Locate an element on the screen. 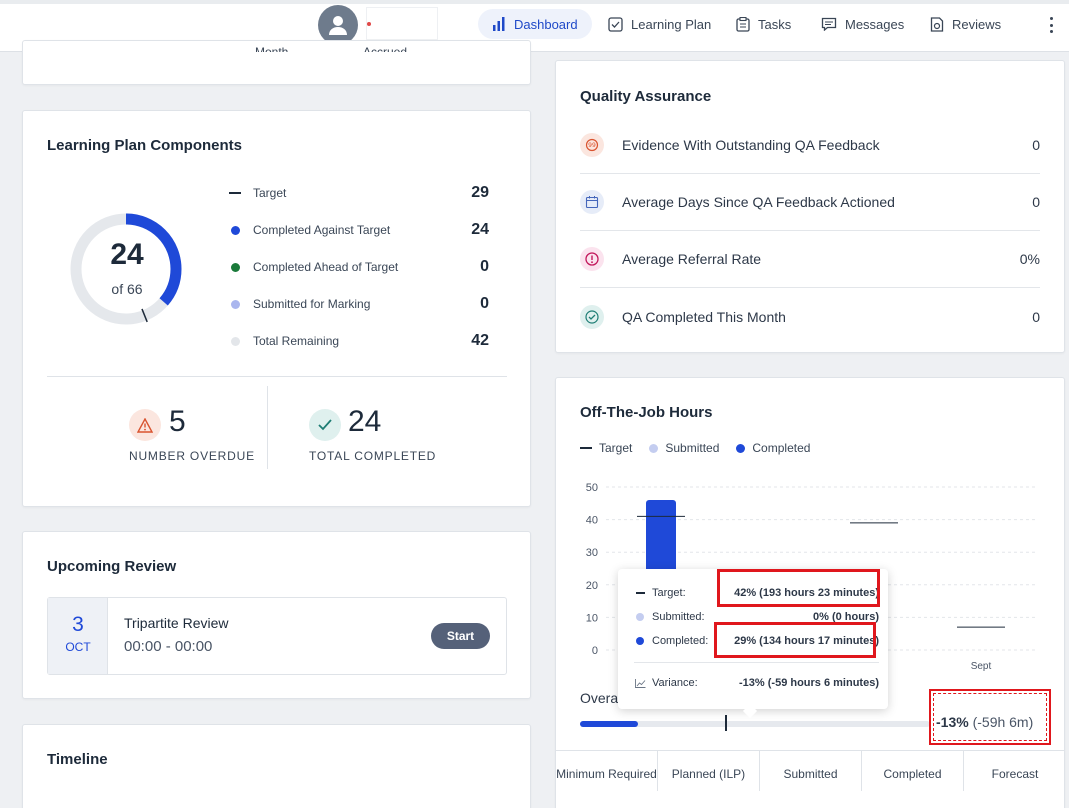 This screenshot has height=808, width=1069. qa-row-referral-rate: Average Referral Rate 0% is located at coordinates (810, 259).